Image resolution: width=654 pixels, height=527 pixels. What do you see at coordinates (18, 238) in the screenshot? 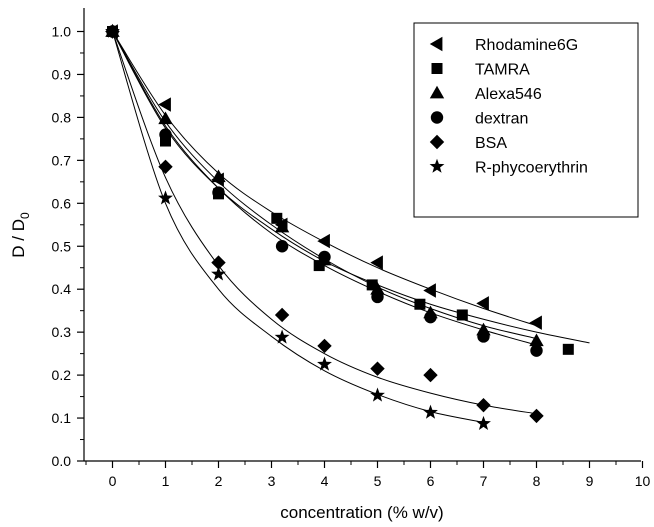
I see `y-axis-label: D / D` at bounding box center [18, 238].